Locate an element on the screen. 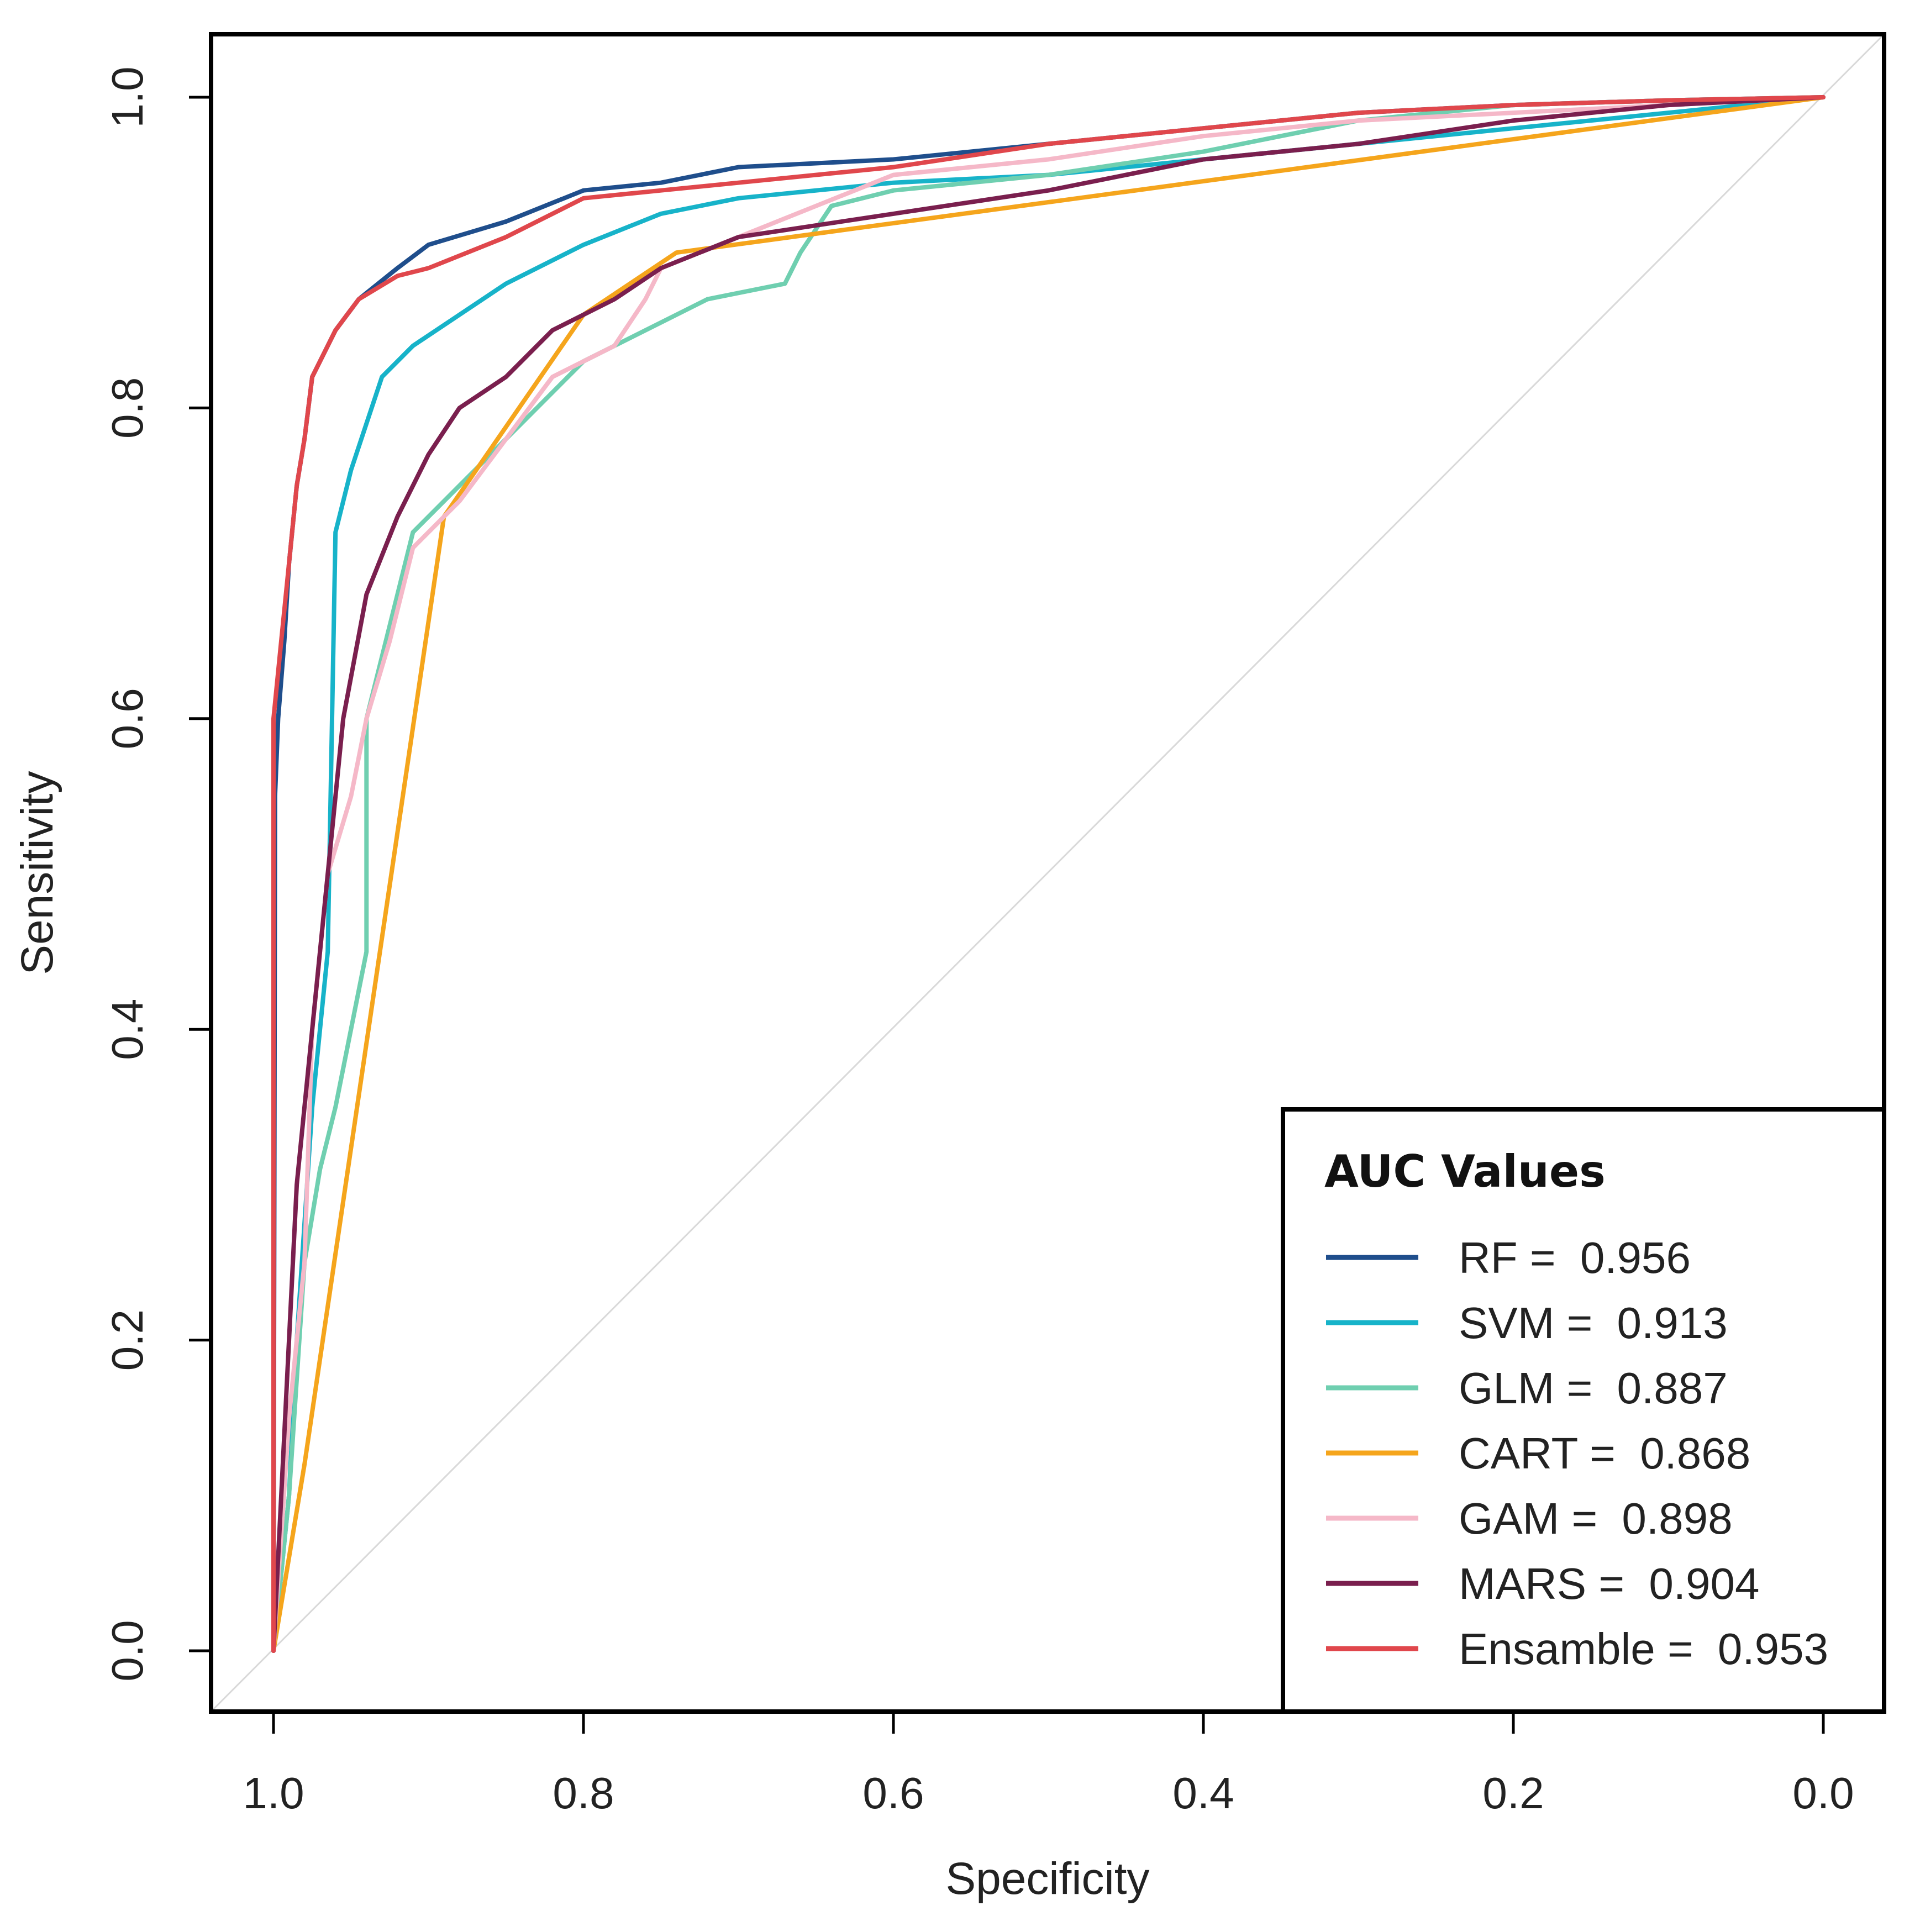 This screenshot has width=1920, height=1932. legend-label: Ensamble = 0.953 is located at coordinates (1643, 1649).